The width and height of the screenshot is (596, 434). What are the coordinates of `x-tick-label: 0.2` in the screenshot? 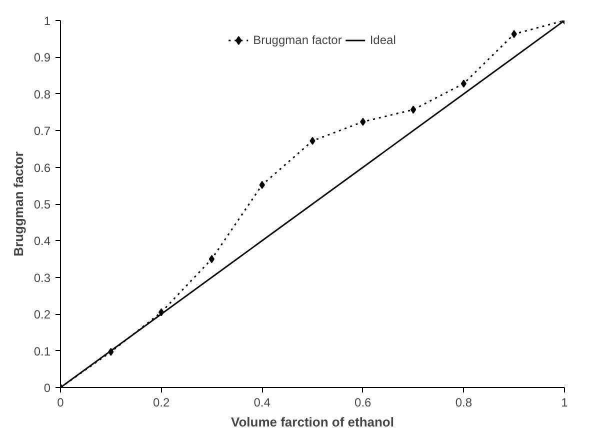 It's located at (161, 403).